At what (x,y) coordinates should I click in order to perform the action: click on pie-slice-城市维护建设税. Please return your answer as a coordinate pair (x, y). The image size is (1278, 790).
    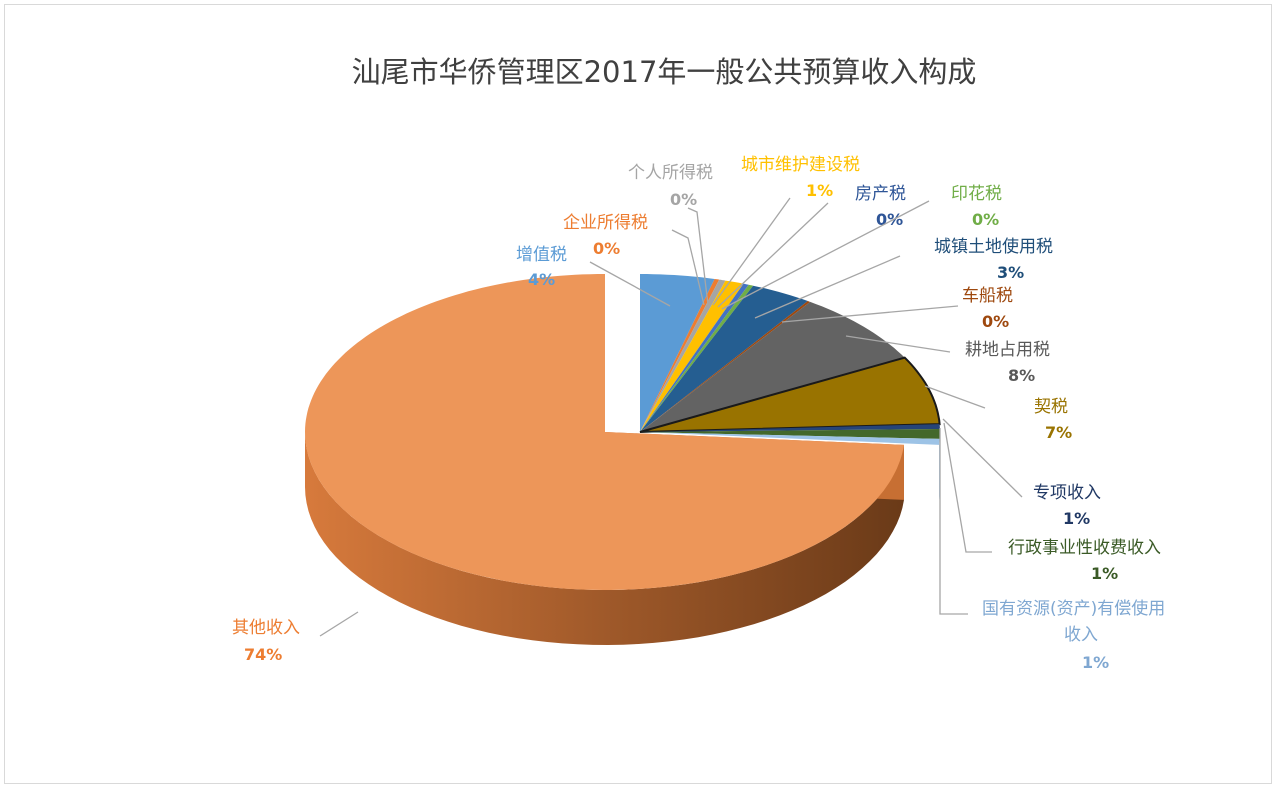
    Looking at the image, I should click on (692, 356).